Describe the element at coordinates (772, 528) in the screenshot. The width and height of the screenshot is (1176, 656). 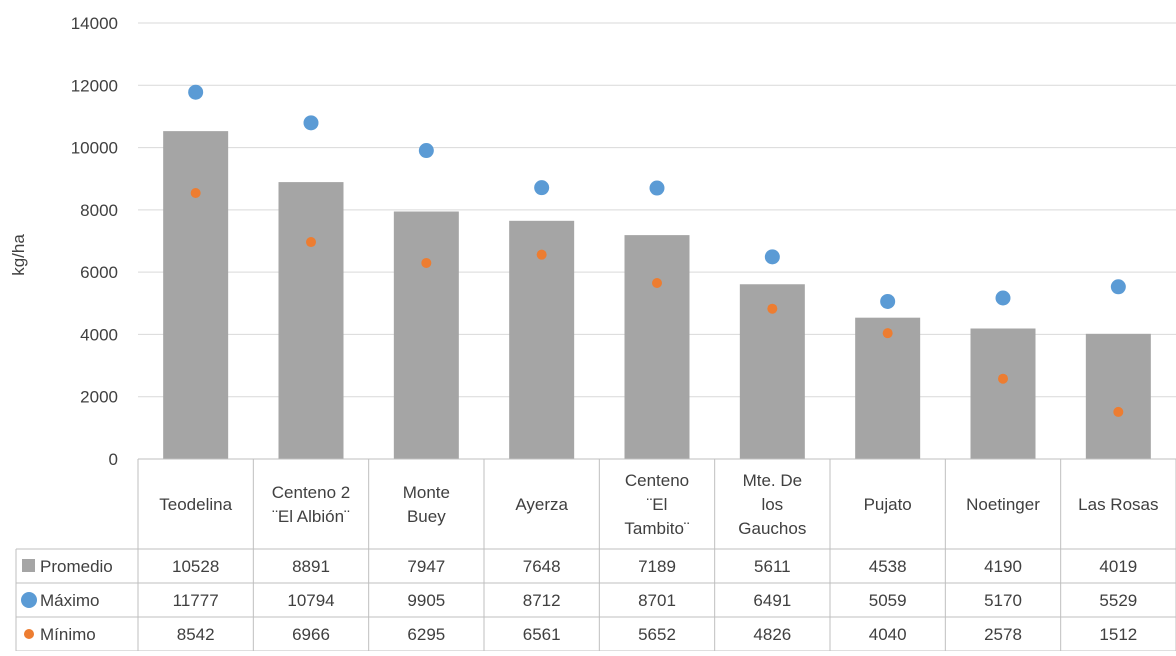
I see `category-label: Gauchos` at that location.